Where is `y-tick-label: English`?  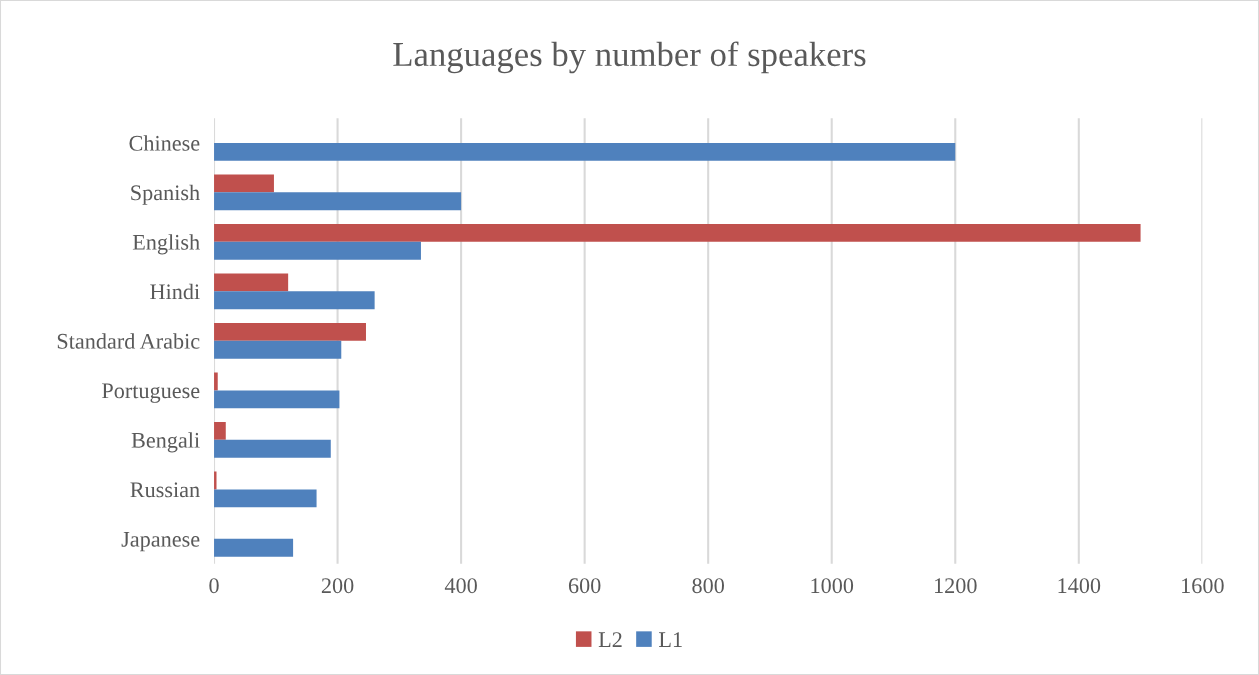
y-tick-label: English is located at coordinates (166, 244).